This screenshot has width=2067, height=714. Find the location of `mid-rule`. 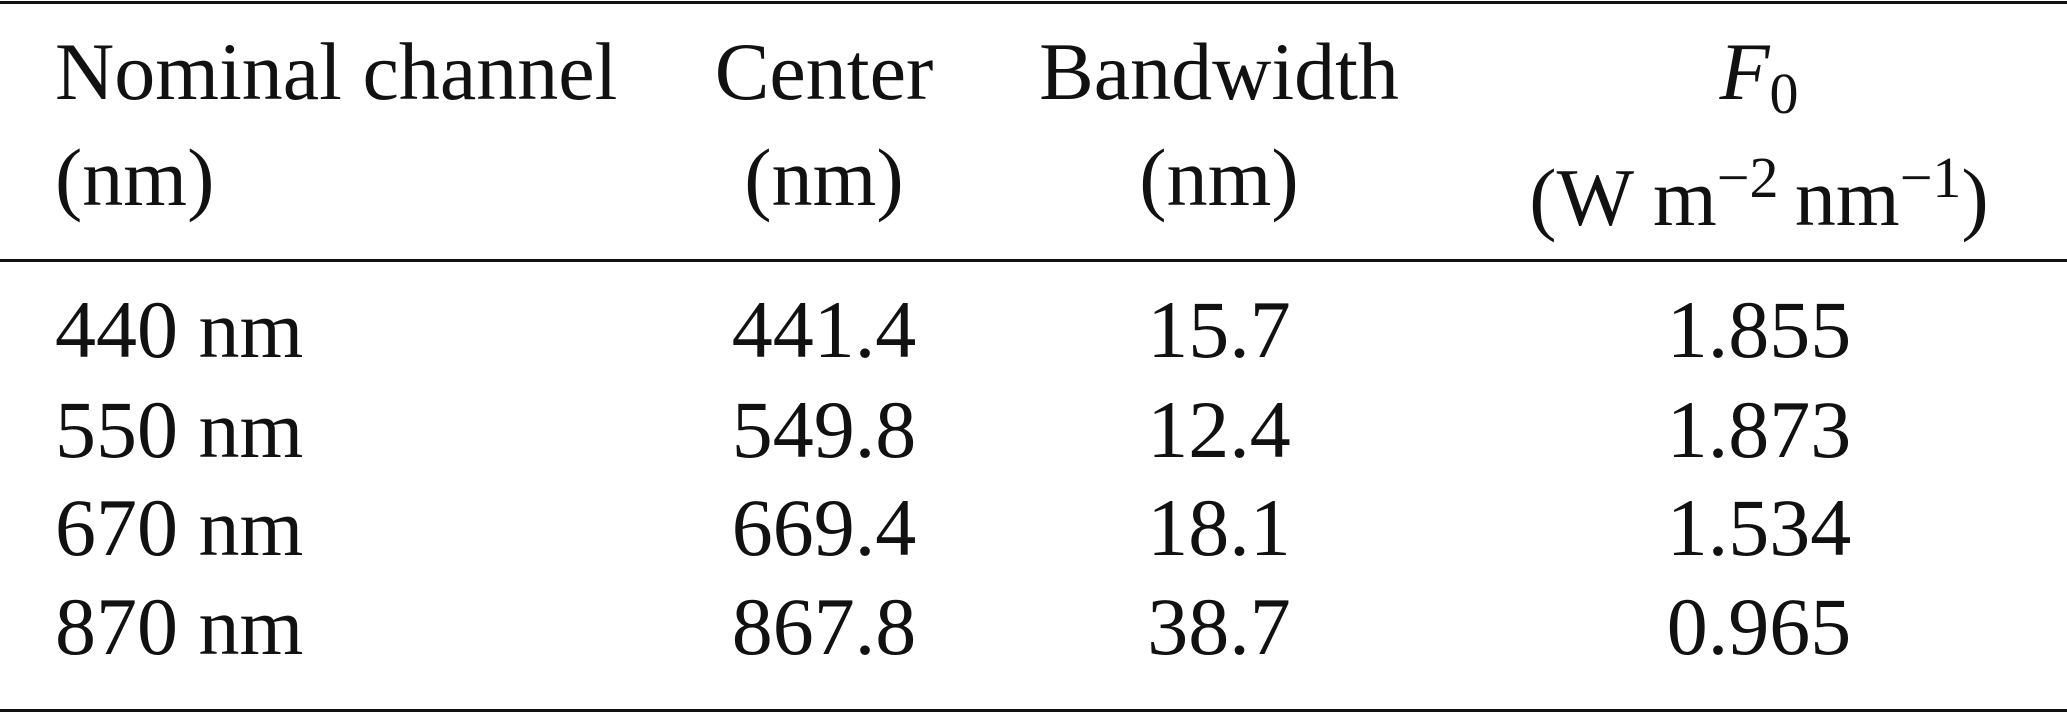

mid-rule is located at coordinates (1033, 260).